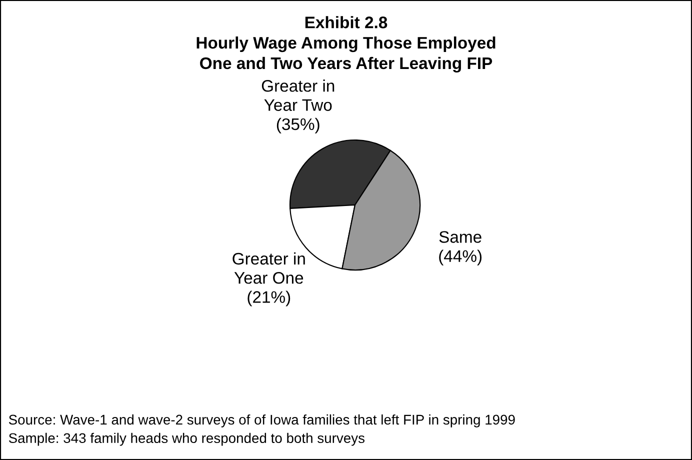 Image resolution: width=692 pixels, height=460 pixels. Describe the element at coordinates (269, 298) in the screenshot. I see `data-label: (21%)` at that location.